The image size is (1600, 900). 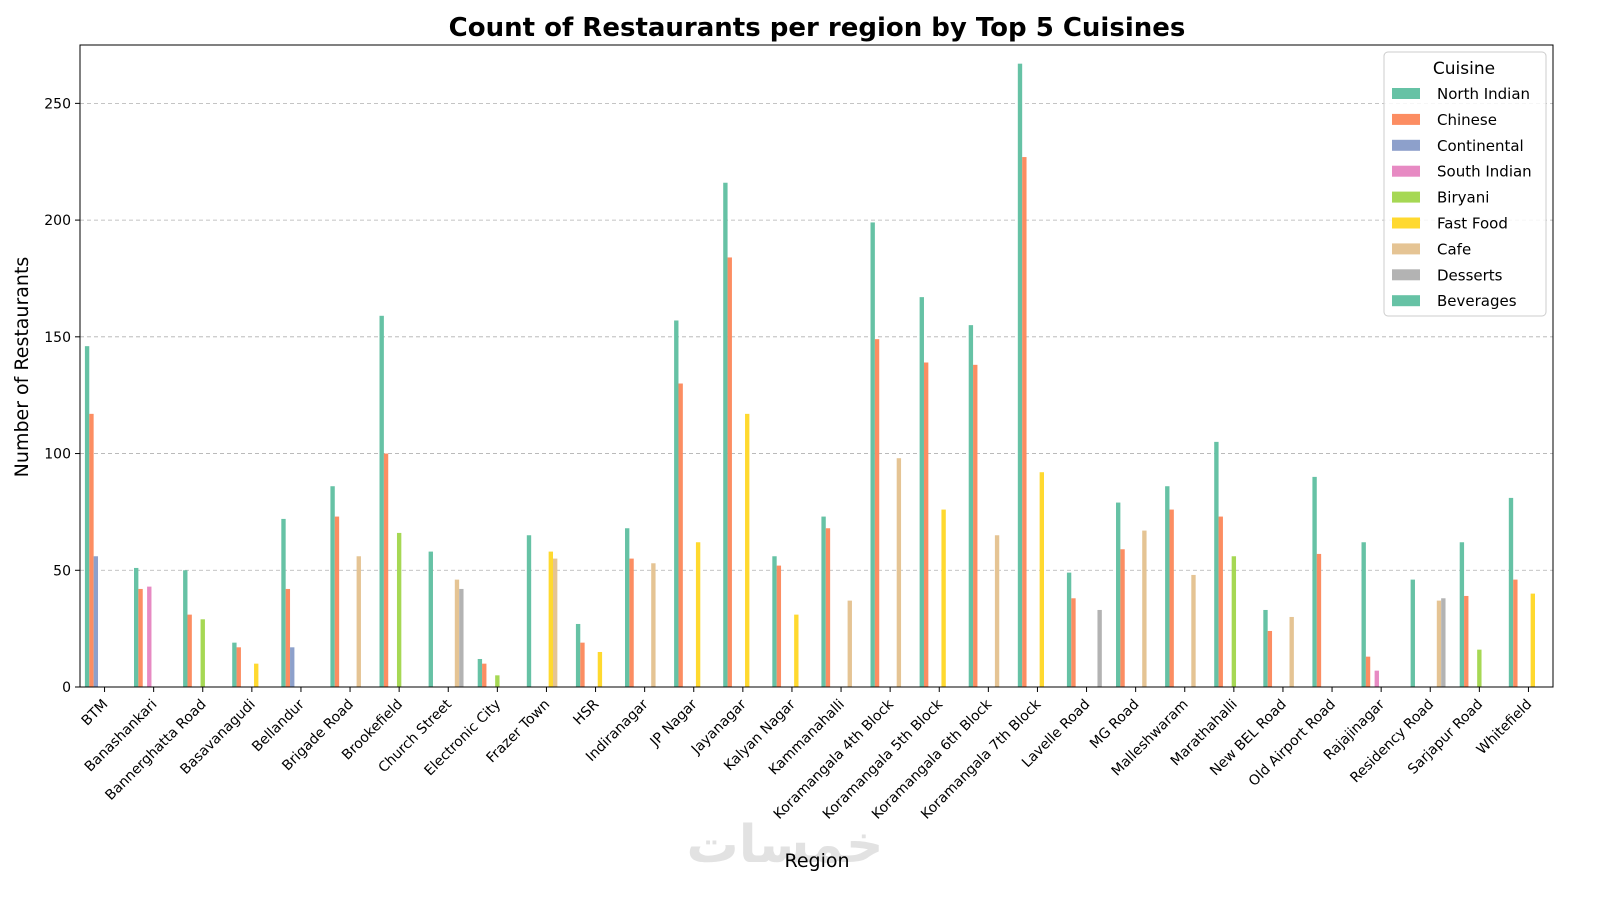 I want to click on x-tick-label: Residency Road, so click(x=1392, y=742).